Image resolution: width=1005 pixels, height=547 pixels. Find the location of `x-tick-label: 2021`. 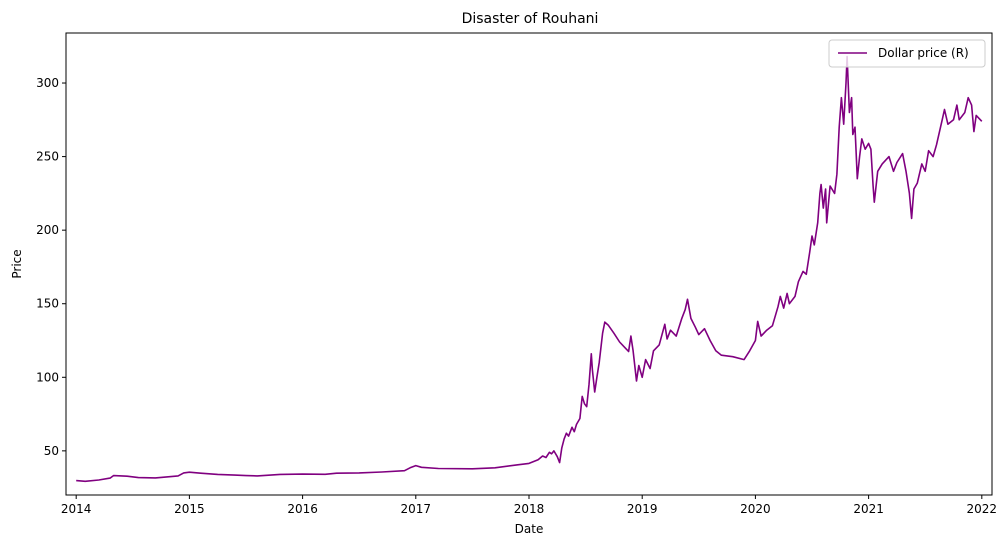

x-tick-label: 2021 is located at coordinates (868, 509).